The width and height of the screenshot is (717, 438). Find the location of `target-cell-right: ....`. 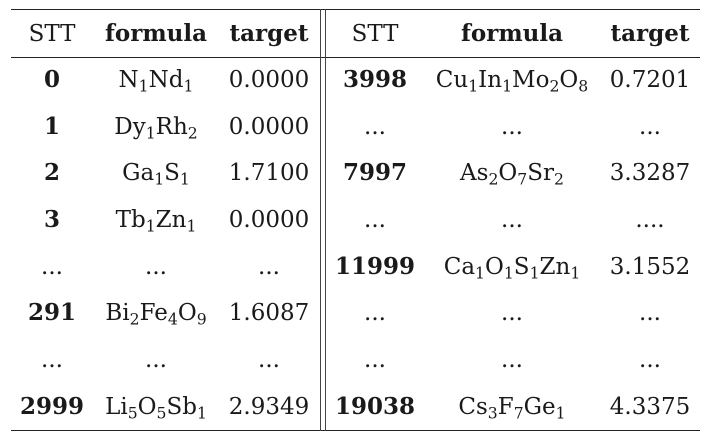

target-cell-right: .... is located at coordinates (650, 220).